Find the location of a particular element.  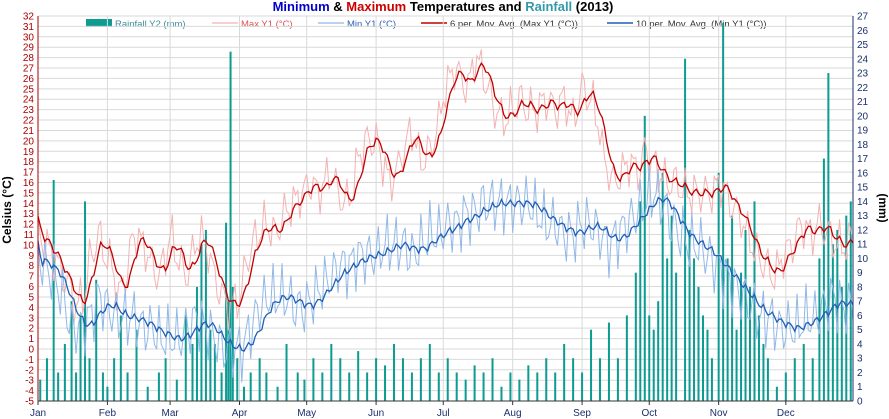

y-left-tick-label: -1 is located at coordinates (29, 360).